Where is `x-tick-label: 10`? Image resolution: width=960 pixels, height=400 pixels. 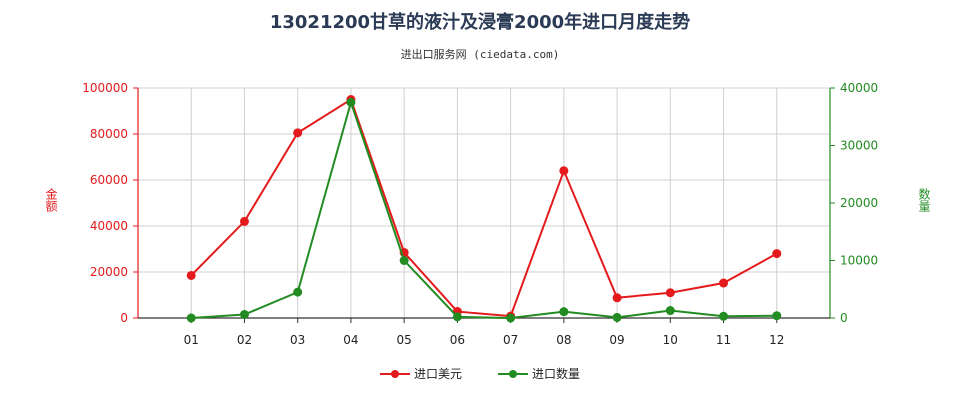
x-tick-label: 10 is located at coordinates (670, 340).